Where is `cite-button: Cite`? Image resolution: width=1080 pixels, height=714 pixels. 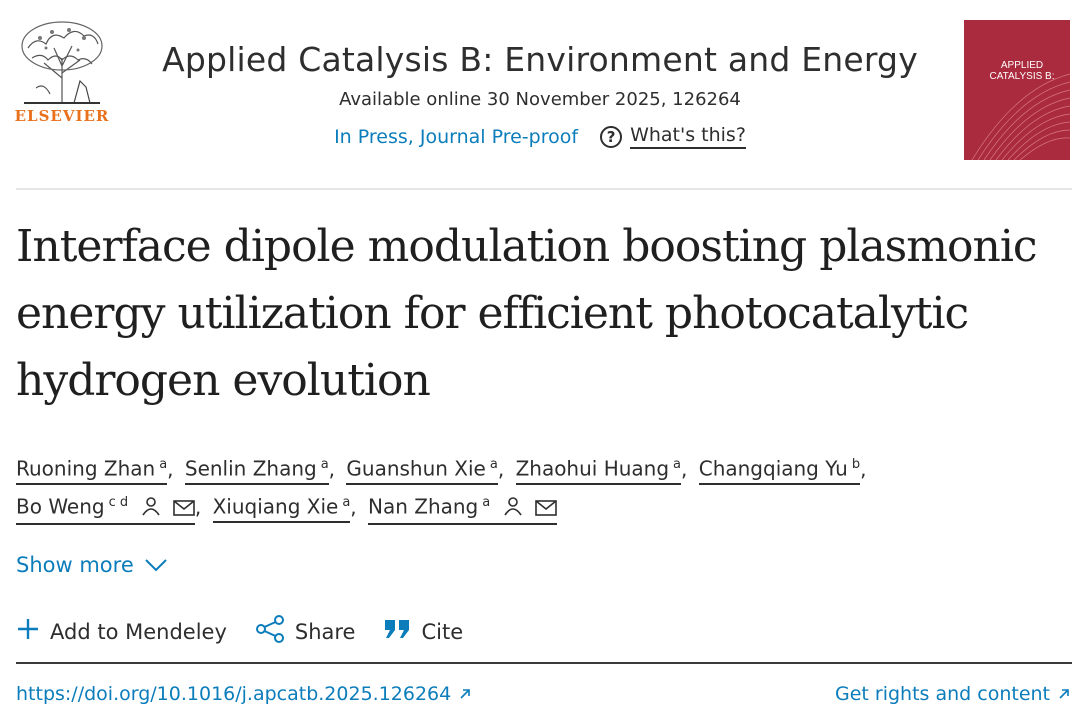 cite-button: Cite is located at coordinates (423, 631).